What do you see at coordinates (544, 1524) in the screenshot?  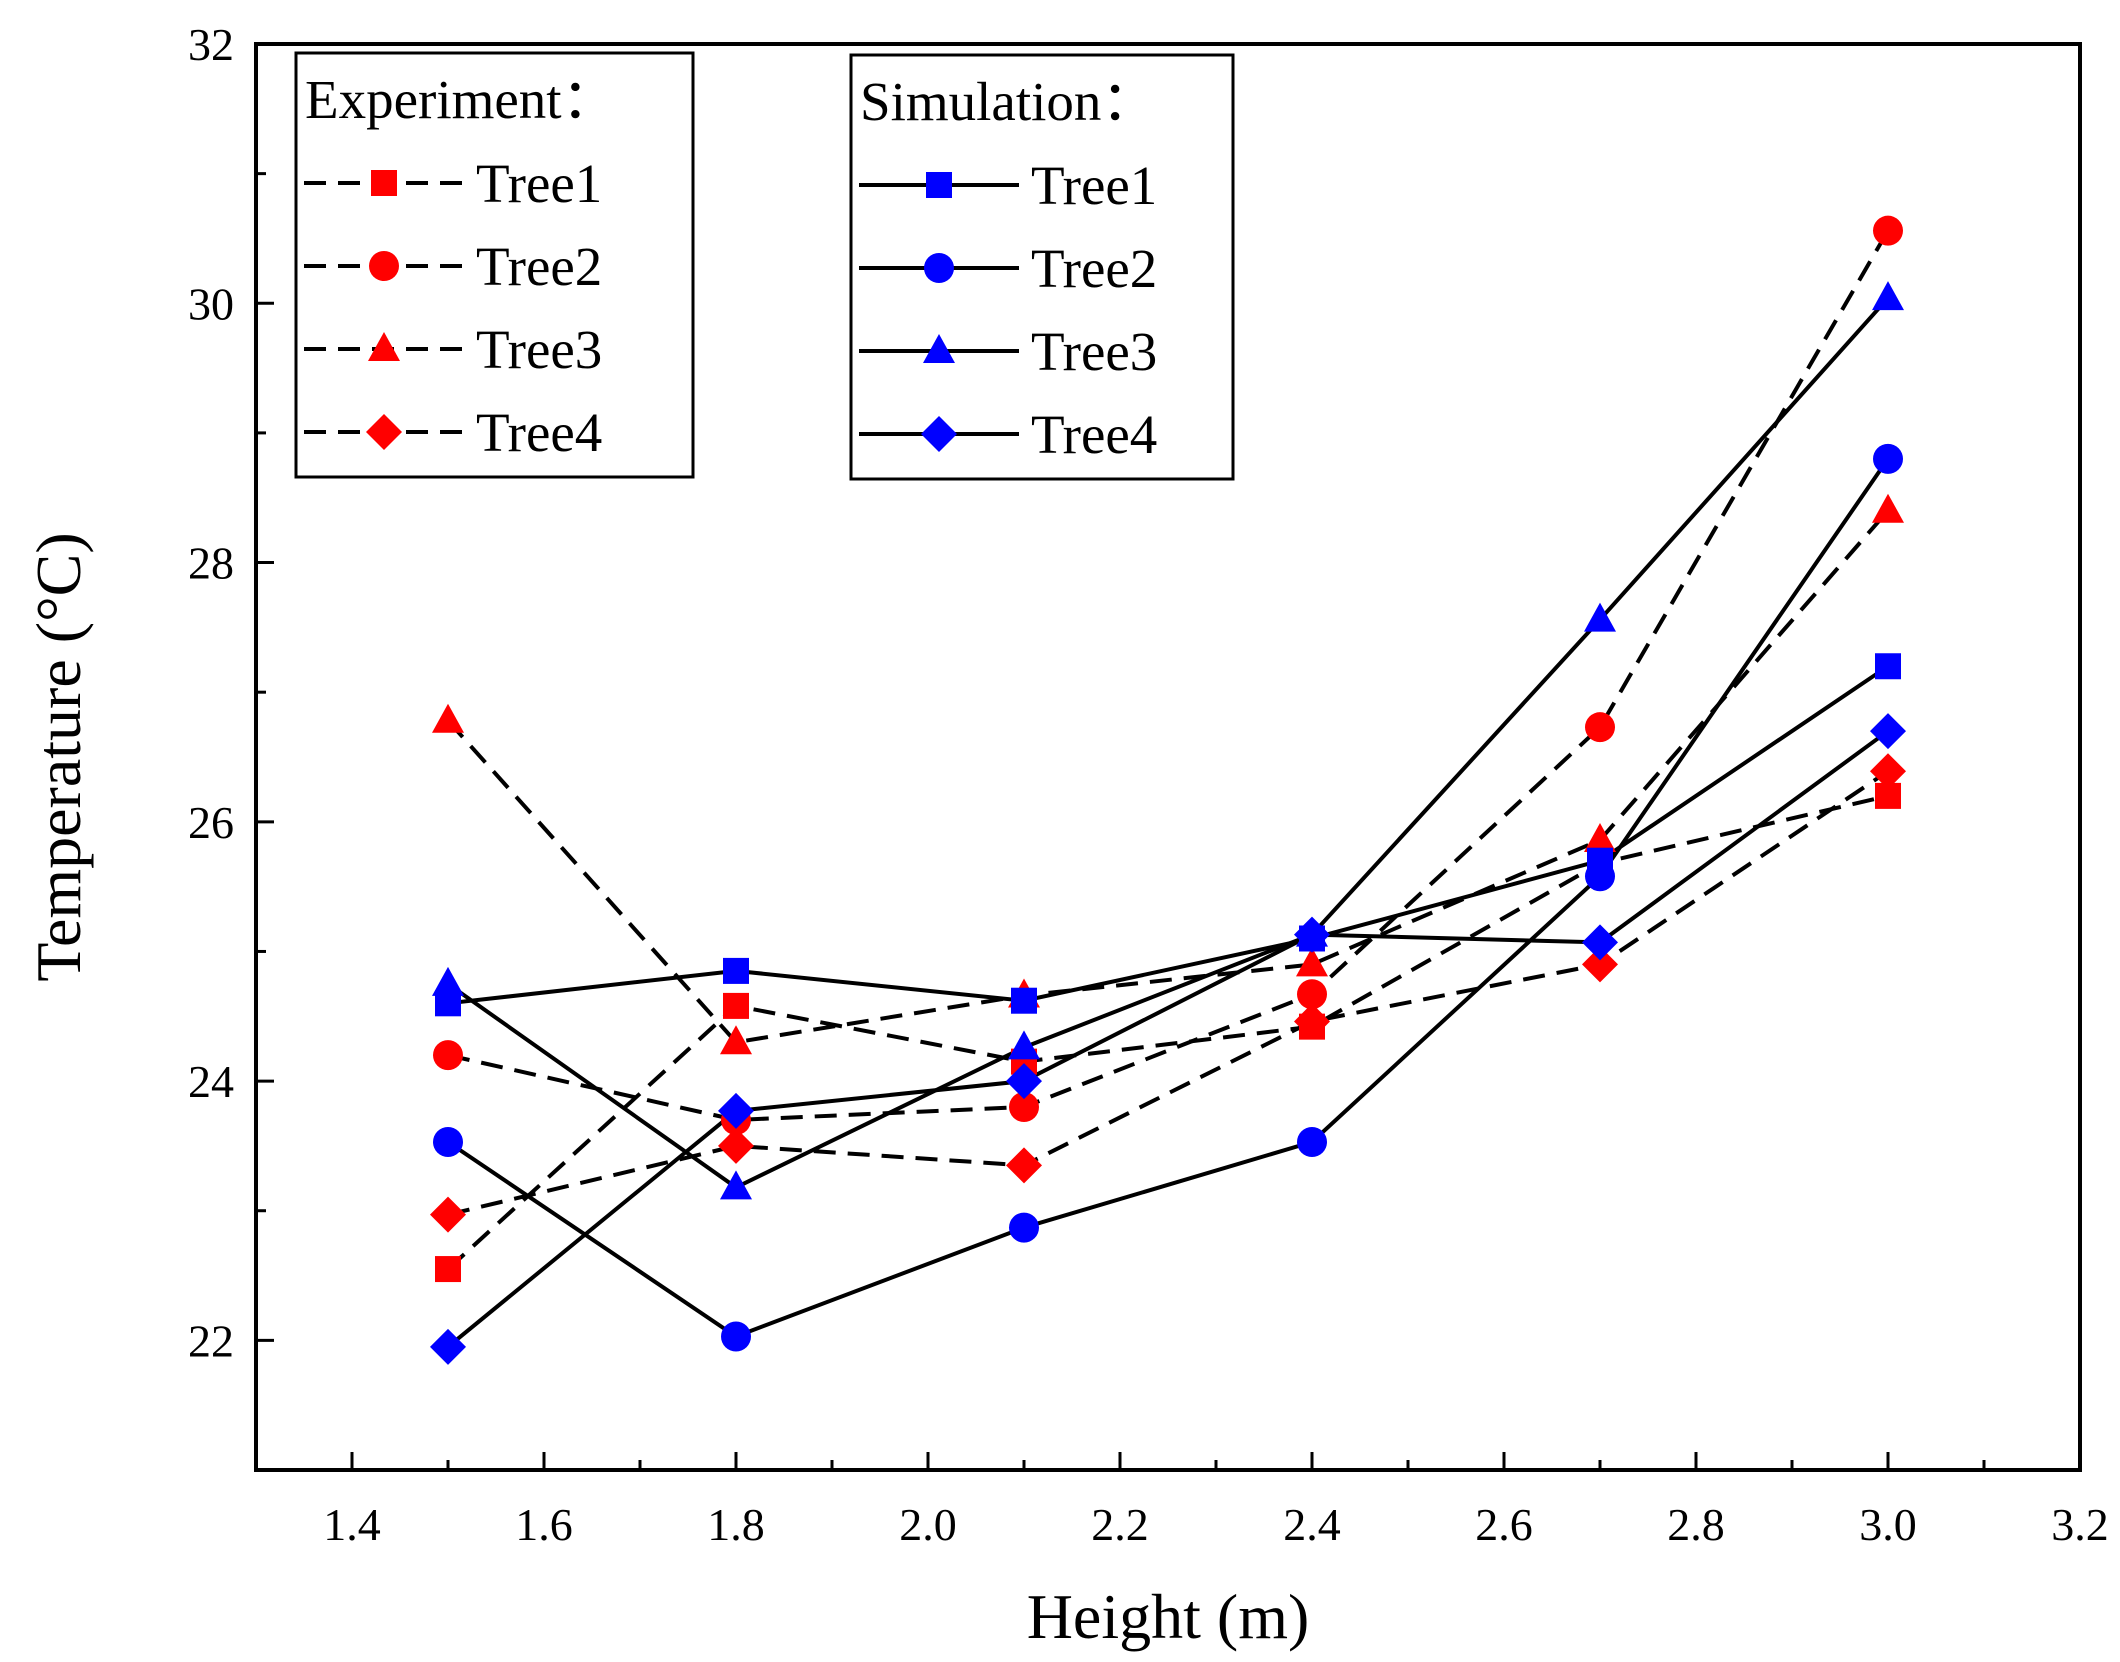 I see `x-tick-label: 1.6` at bounding box center [544, 1524].